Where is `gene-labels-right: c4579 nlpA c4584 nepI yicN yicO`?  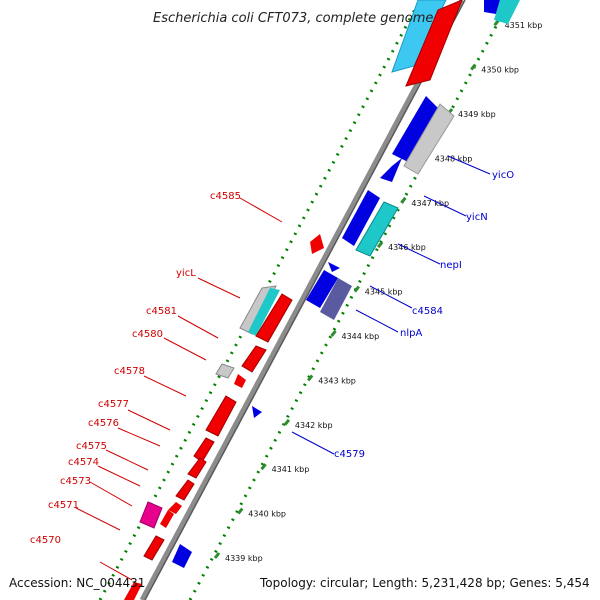
gene-labels-right: c4579 nlpA c4584 nepI yicN yicO is located at coordinates (424, 315).